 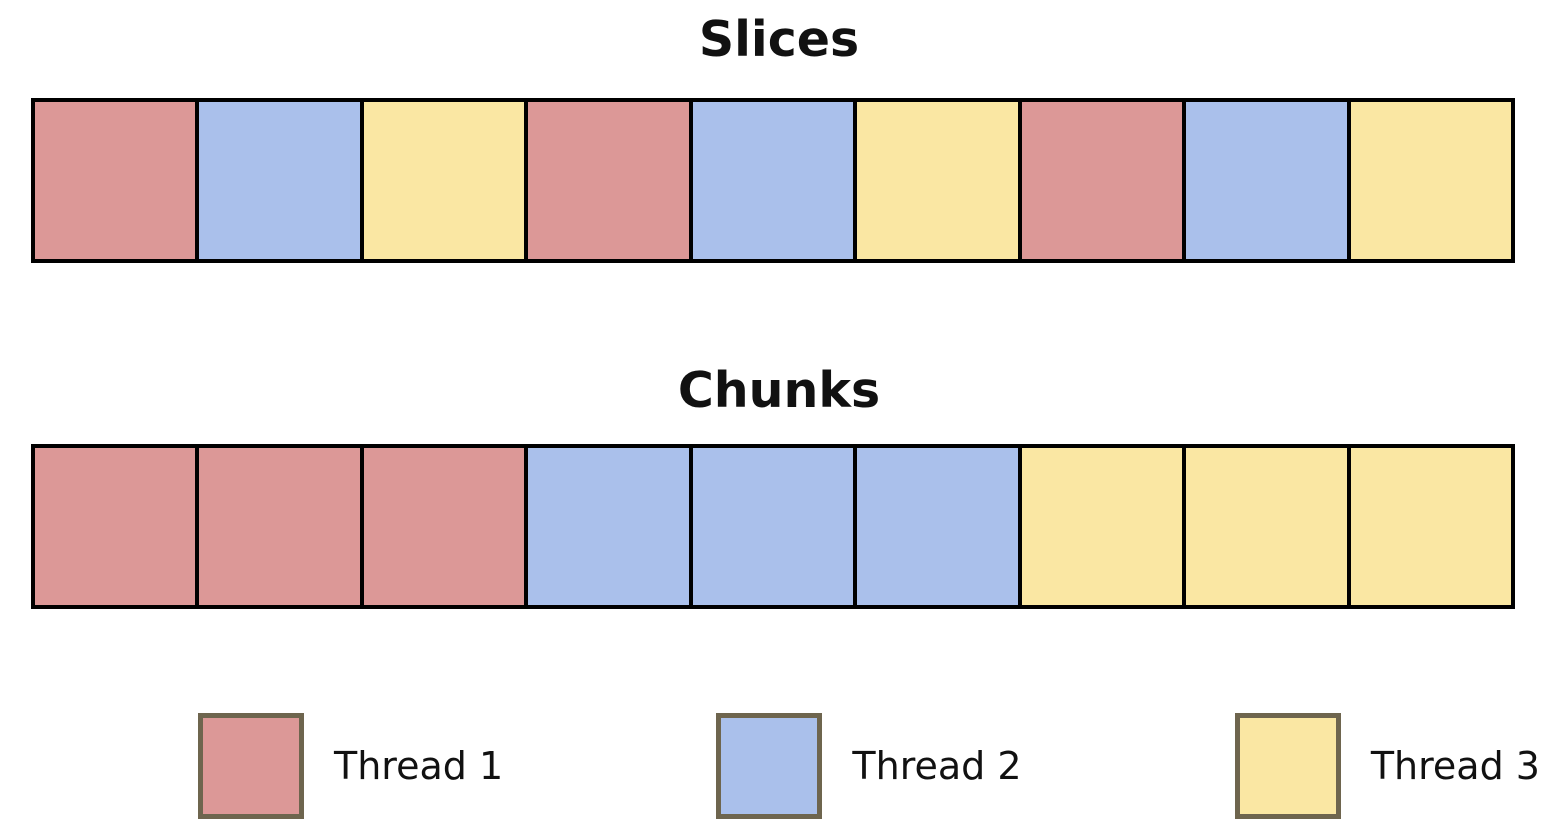 I want to click on slices-title: Slices, so click(x=779, y=39).